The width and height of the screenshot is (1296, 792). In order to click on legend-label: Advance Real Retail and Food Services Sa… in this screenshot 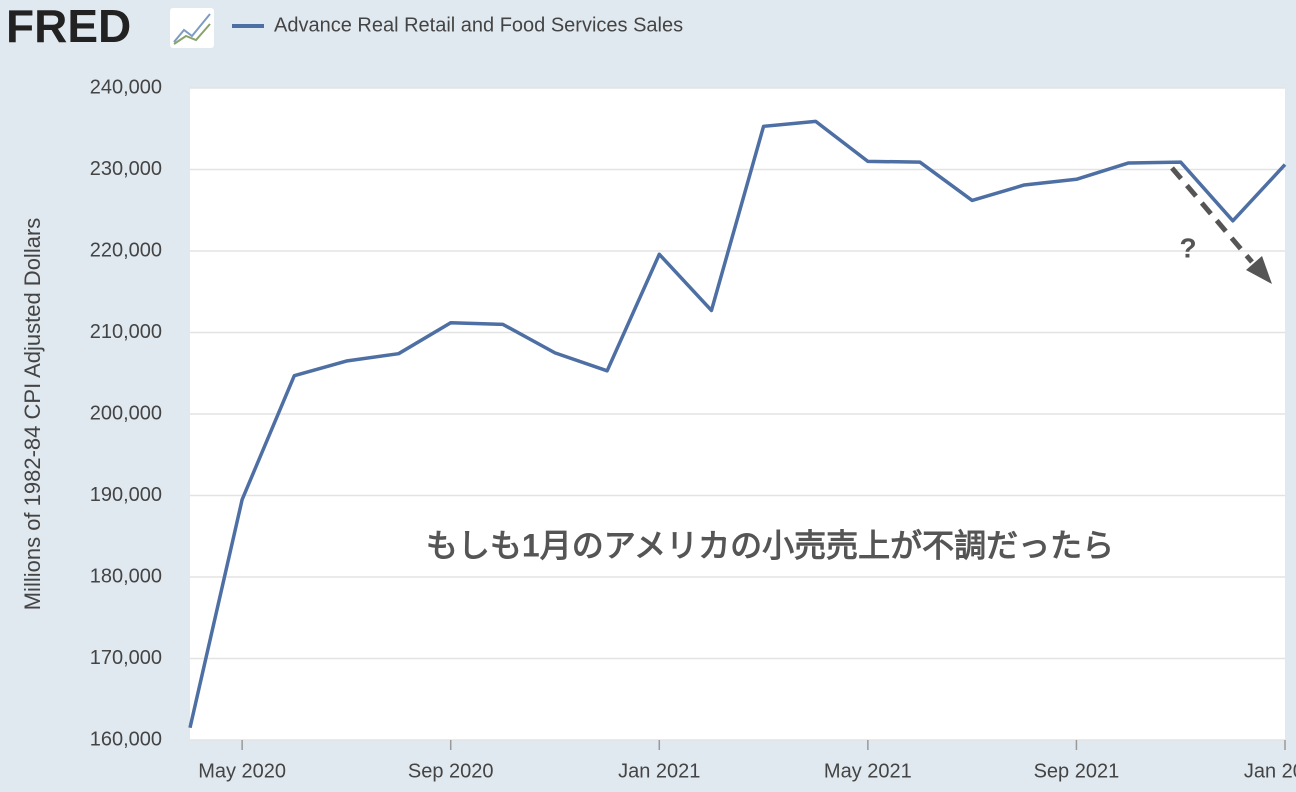, I will do `click(478, 25)`.